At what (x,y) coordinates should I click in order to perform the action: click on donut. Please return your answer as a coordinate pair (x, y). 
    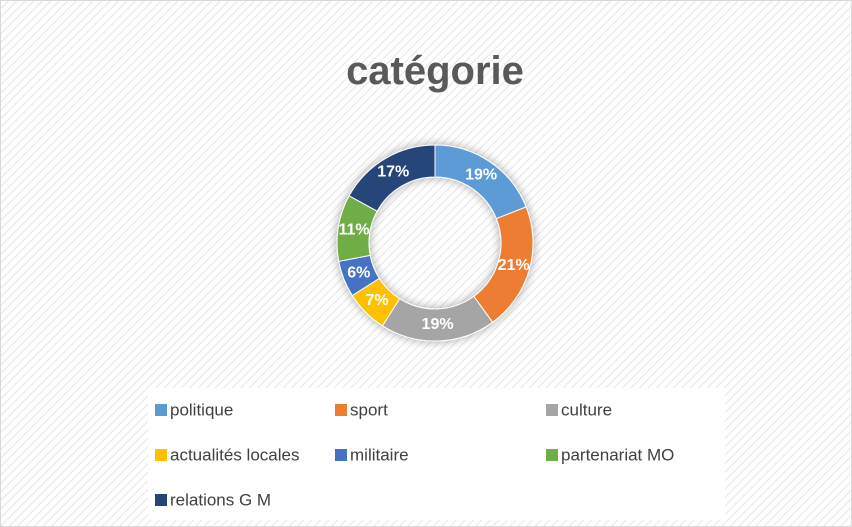
    Looking at the image, I should click on (435, 243).